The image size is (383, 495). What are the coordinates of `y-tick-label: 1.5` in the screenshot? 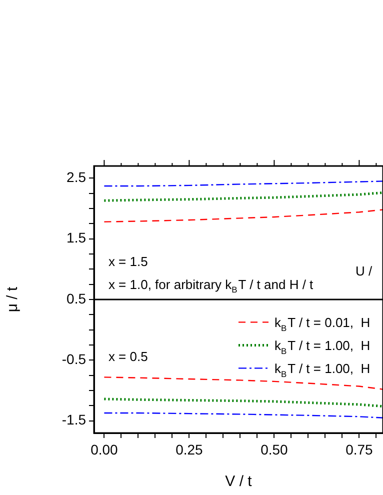 It's located at (76, 238).